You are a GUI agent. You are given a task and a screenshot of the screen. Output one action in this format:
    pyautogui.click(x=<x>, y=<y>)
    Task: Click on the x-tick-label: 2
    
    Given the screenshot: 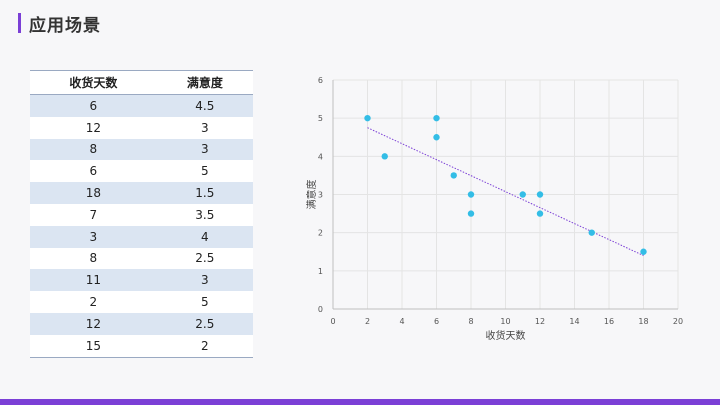 What is the action you would take?
    pyautogui.click(x=367, y=321)
    